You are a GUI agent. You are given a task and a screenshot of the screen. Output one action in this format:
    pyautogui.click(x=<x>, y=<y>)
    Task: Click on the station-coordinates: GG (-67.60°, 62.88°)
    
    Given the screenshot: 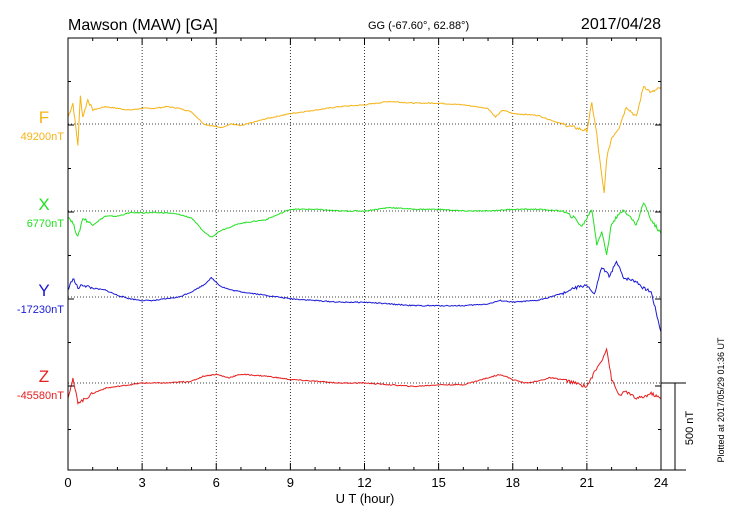 What is the action you would take?
    pyautogui.click(x=418, y=26)
    